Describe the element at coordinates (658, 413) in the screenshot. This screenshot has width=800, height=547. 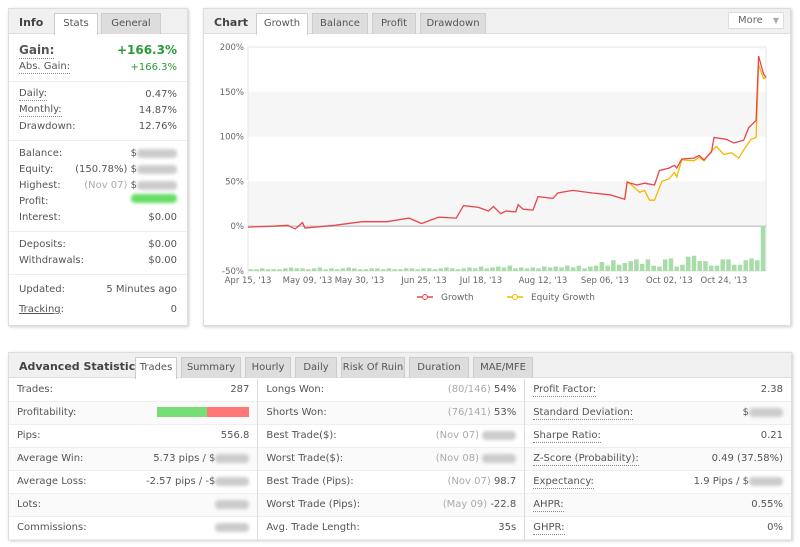
I see `stat-row: Standard Deviation: $` at that location.